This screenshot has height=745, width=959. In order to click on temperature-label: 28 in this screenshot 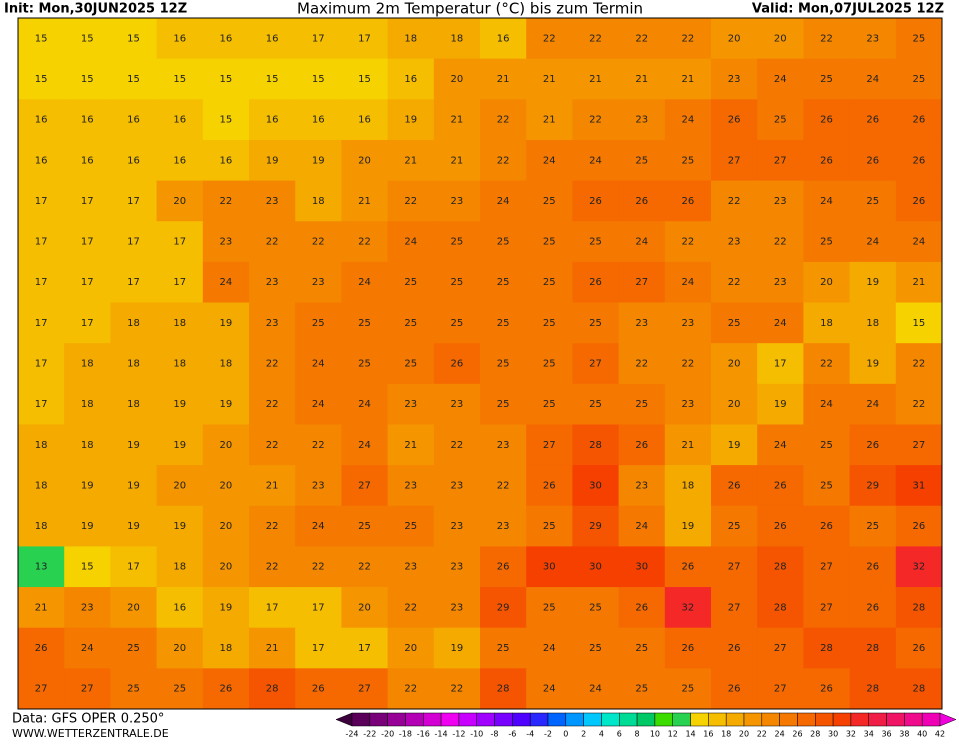, I will do `click(872, 648)`.